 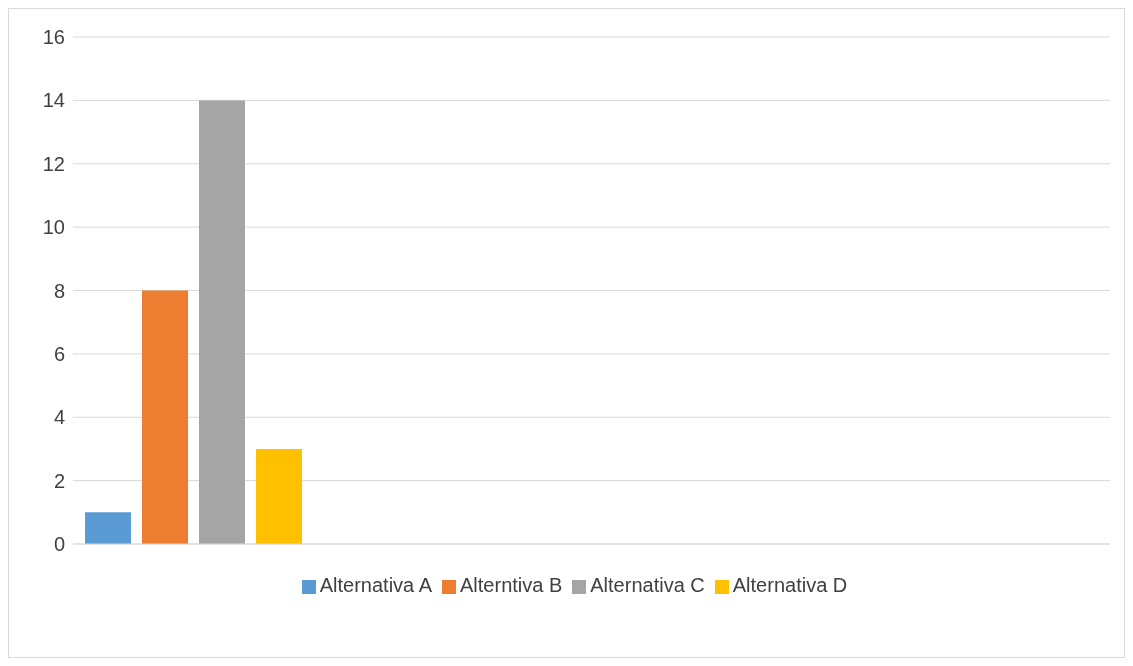 I want to click on y-tick-label: 2, so click(x=59, y=480).